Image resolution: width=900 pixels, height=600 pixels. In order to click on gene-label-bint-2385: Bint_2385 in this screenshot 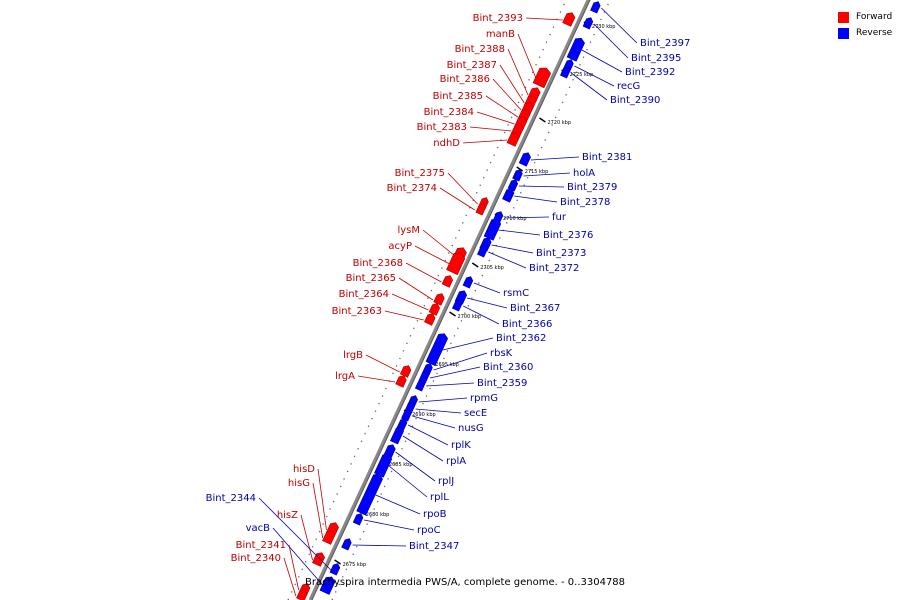, I will do `click(458, 96)`.